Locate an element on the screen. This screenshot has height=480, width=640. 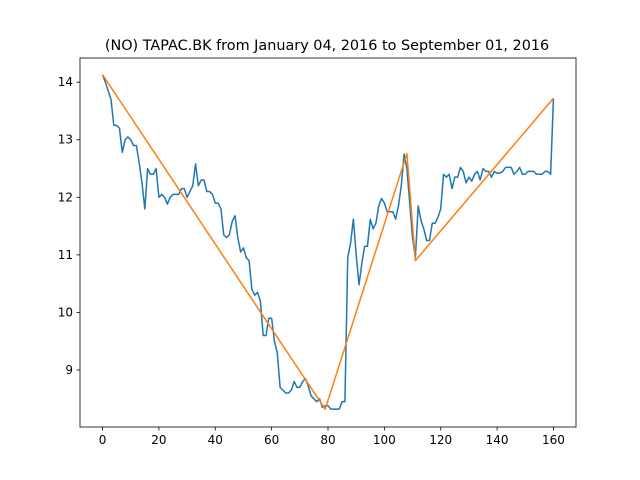
x-tick-label: 140 is located at coordinates (497, 440).